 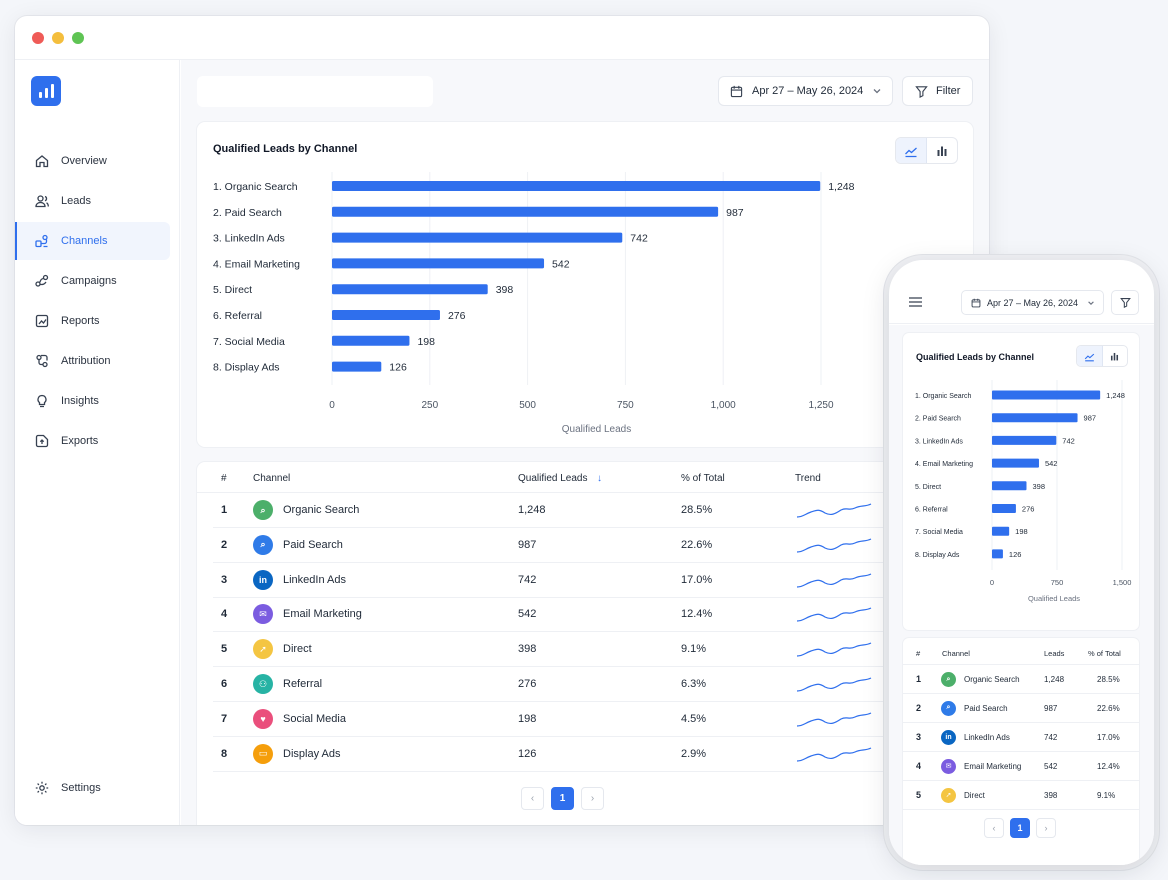 I want to click on leads-cell: 742, so click(x=527, y=579).